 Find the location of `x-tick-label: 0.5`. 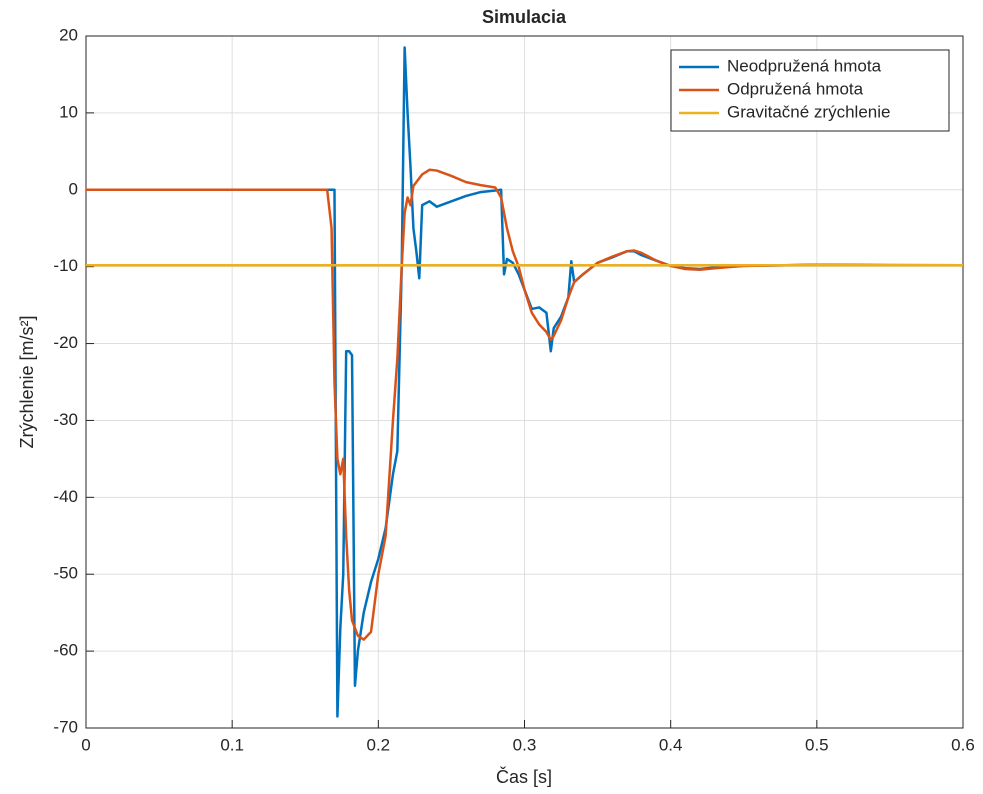

x-tick-label: 0.5 is located at coordinates (817, 744).